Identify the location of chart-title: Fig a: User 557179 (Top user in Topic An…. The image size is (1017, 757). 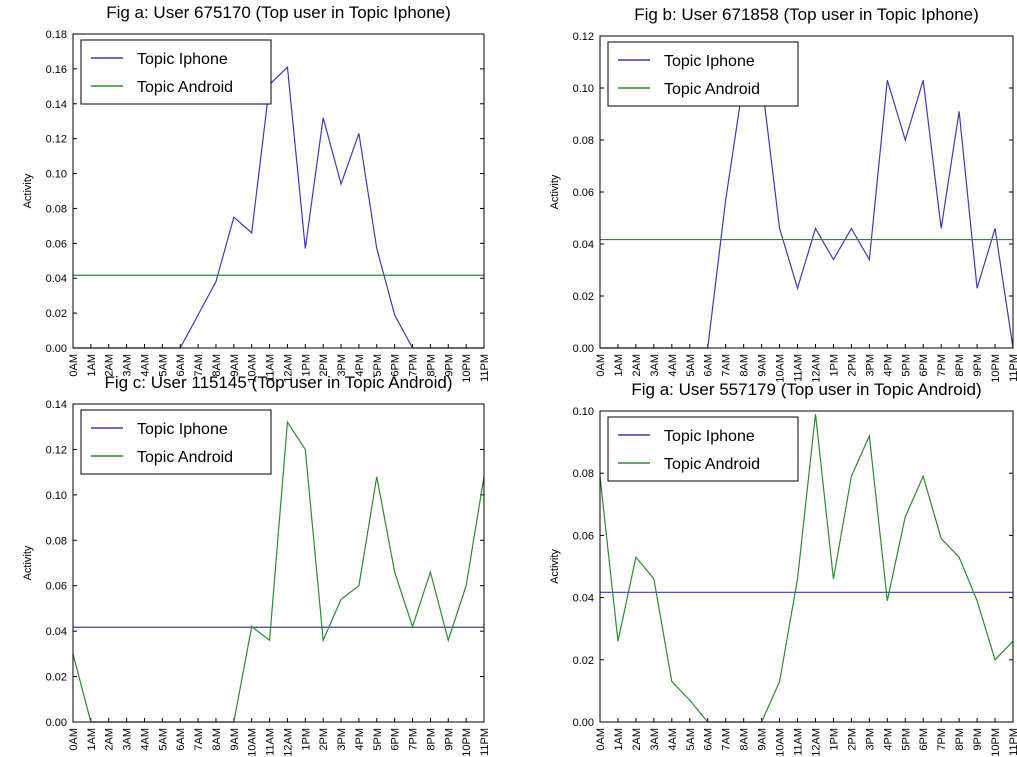
(806, 389).